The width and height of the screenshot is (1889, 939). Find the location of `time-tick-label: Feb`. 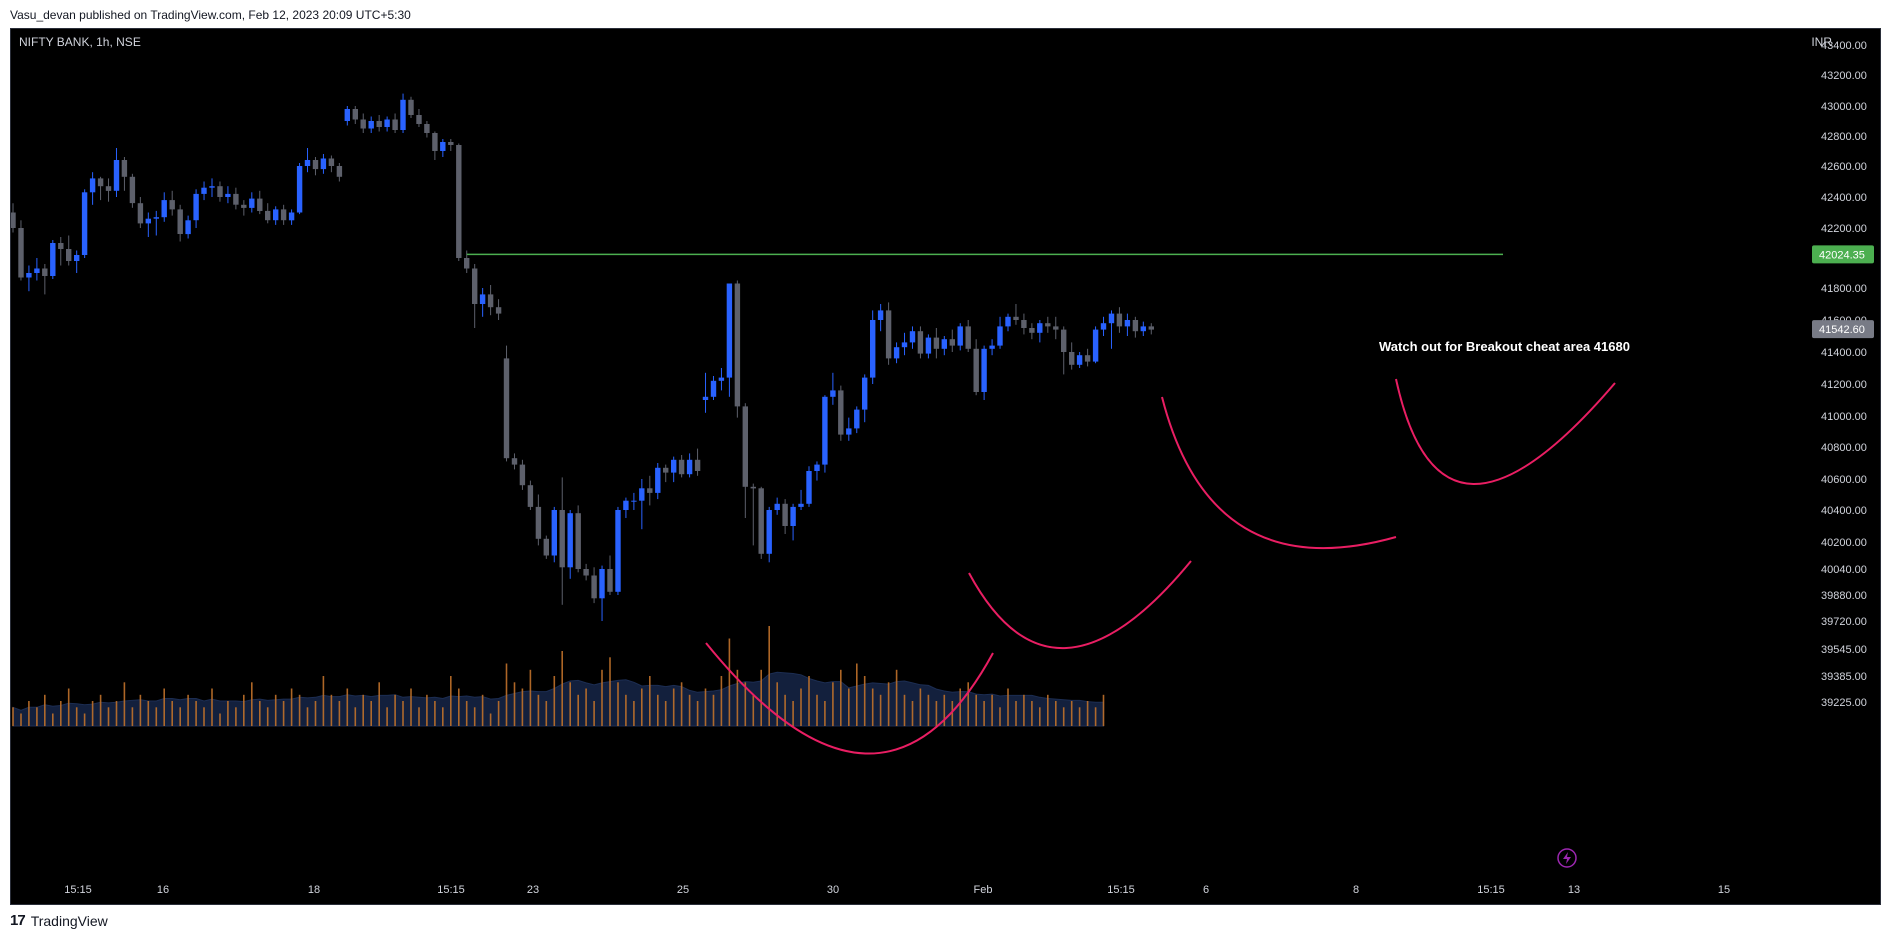

time-tick-label: Feb is located at coordinates (983, 890).